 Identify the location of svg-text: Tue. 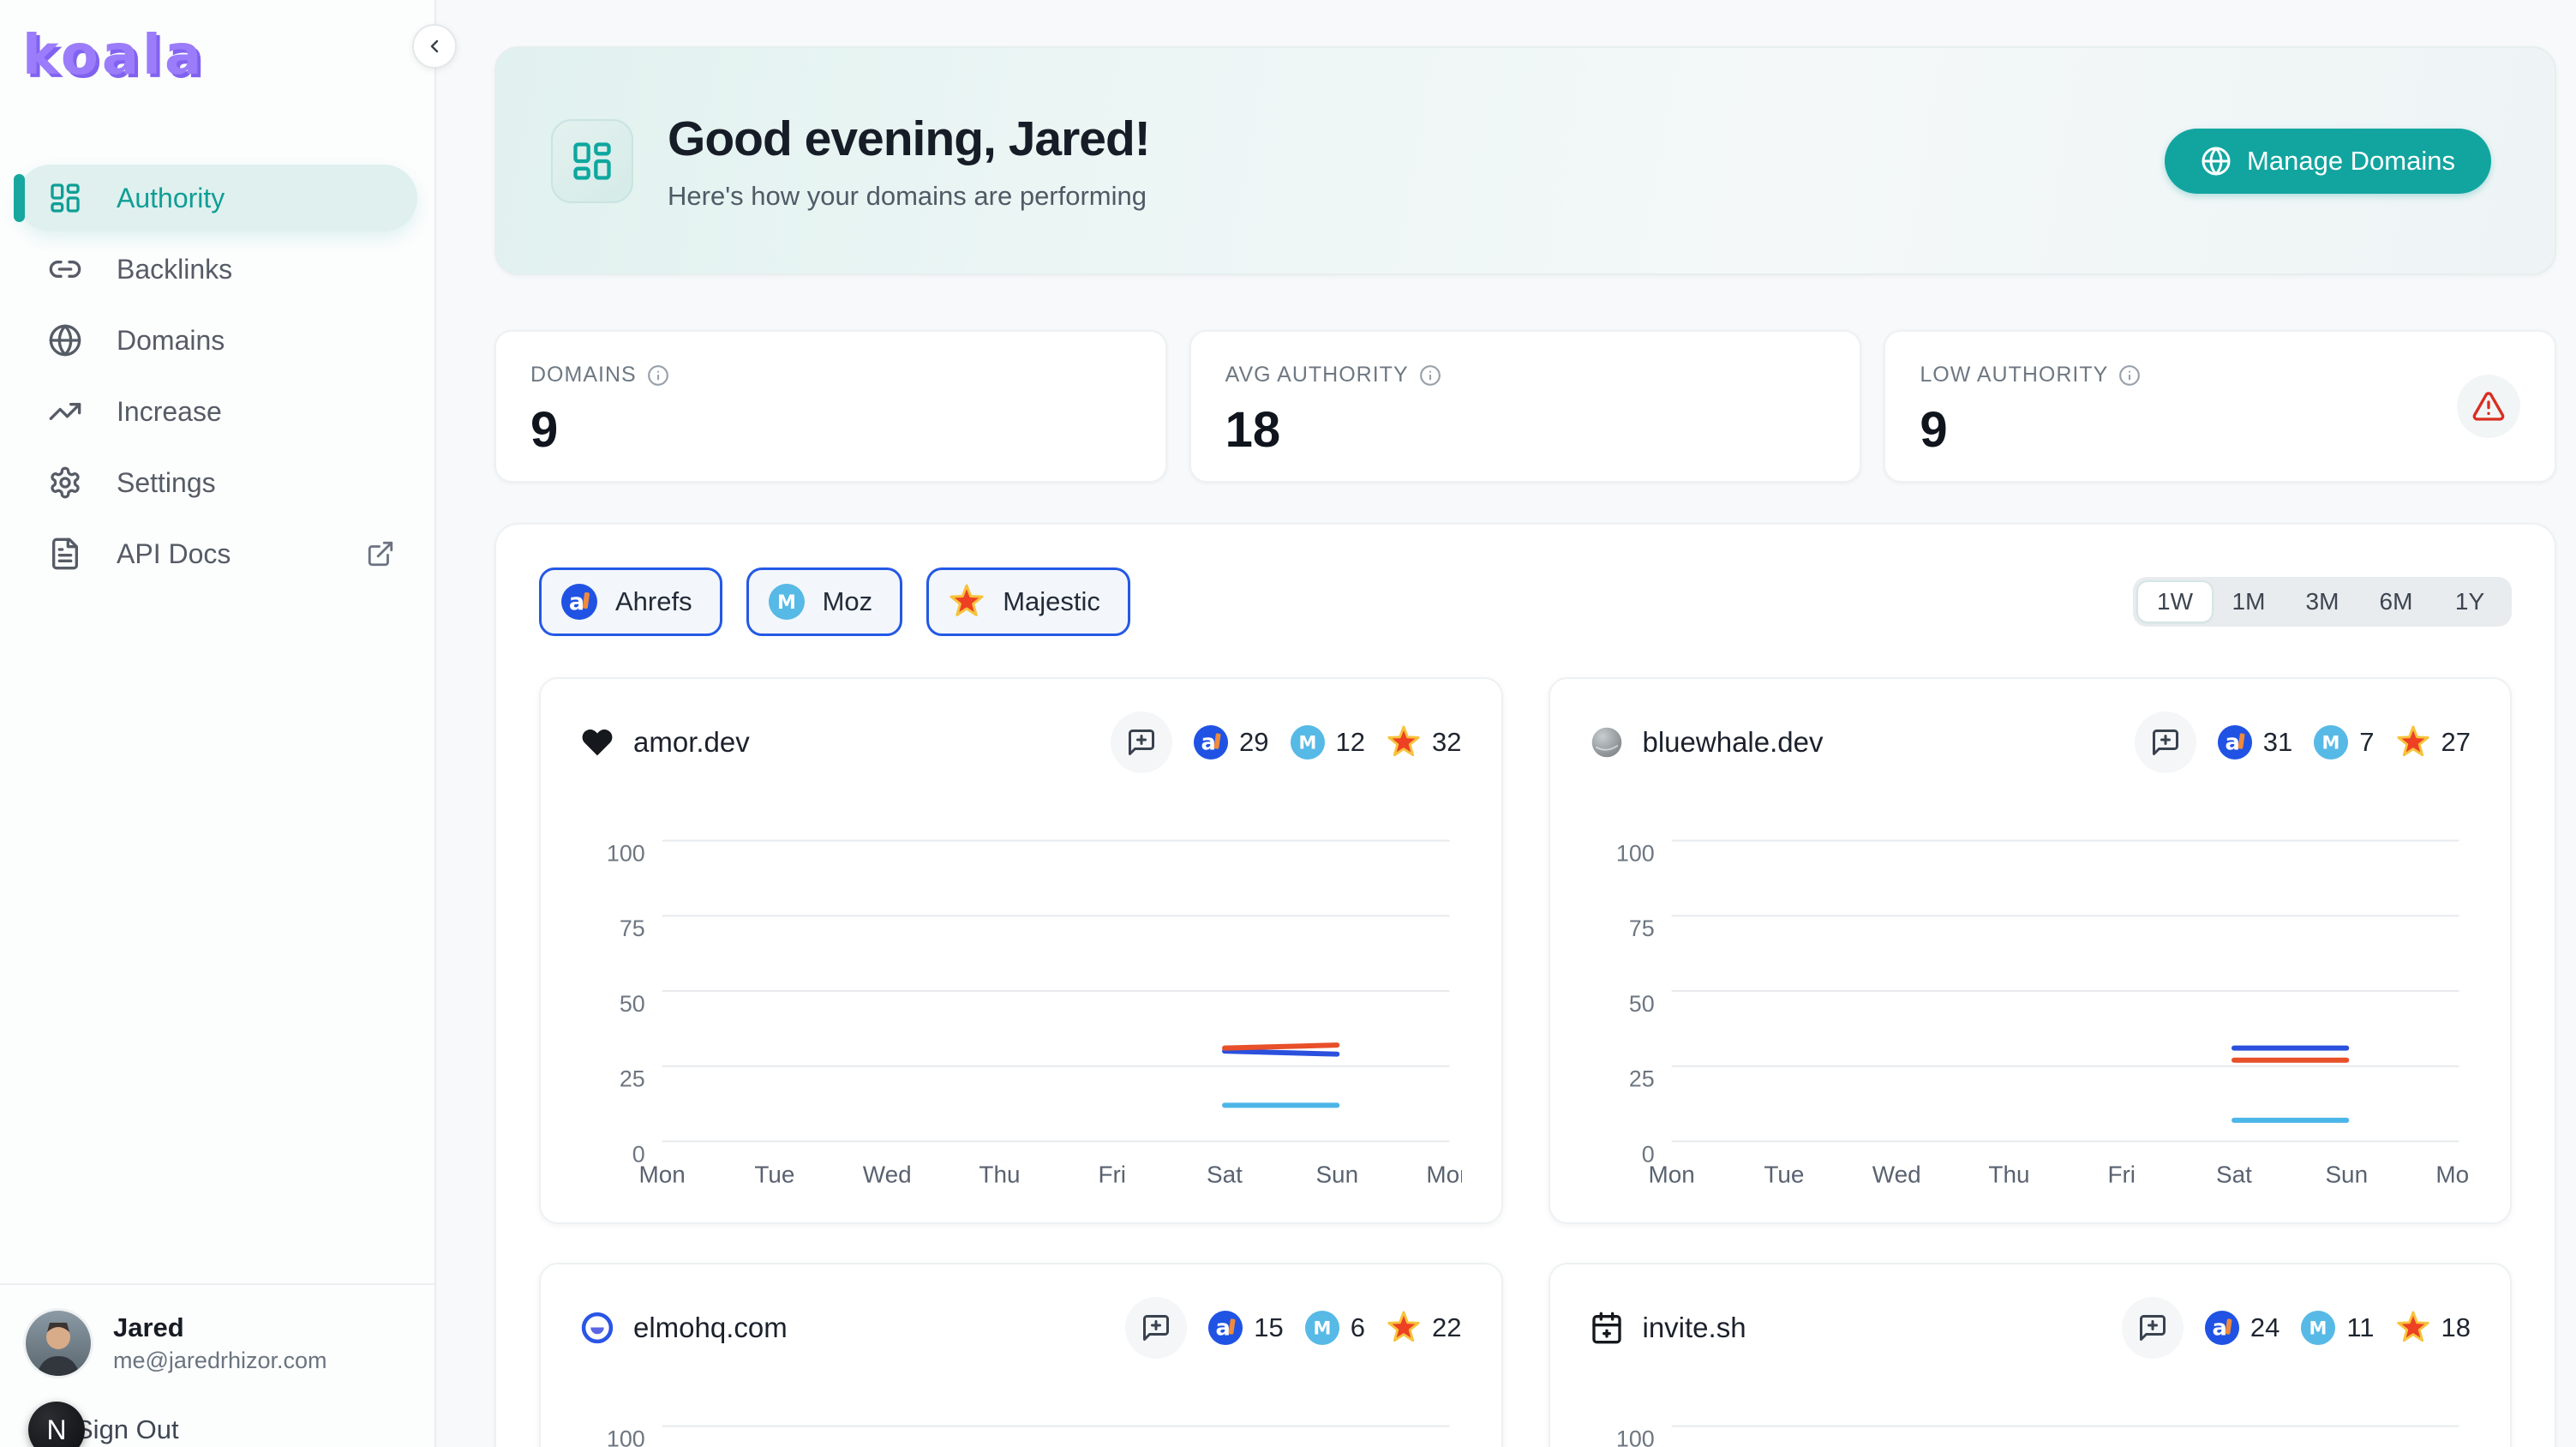
(774, 1174).